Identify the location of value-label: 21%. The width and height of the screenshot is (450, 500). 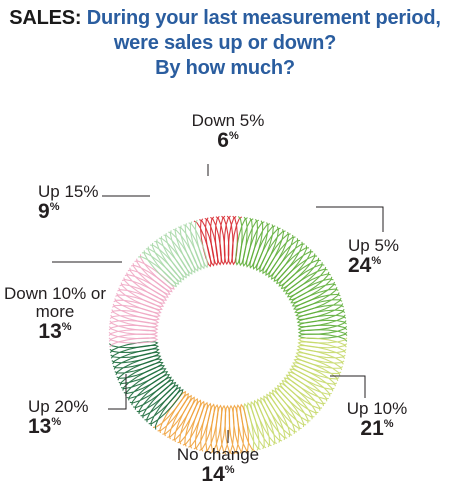
(377, 428).